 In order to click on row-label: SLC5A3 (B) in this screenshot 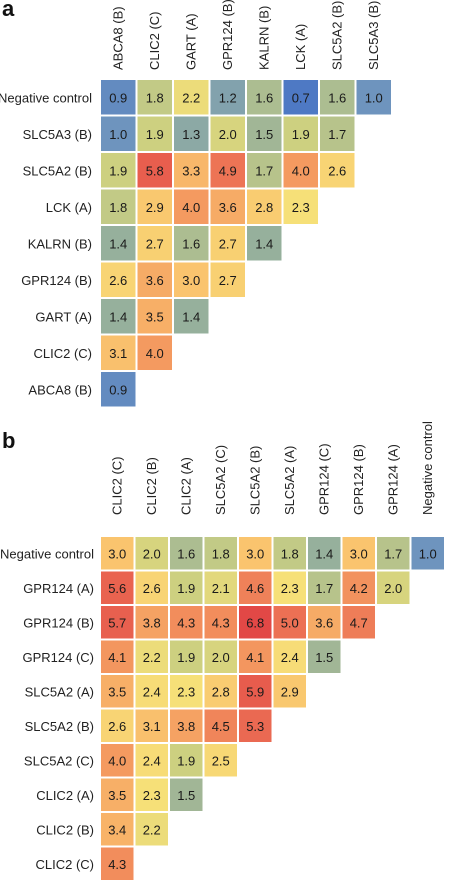, I will do `click(57, 134)`.